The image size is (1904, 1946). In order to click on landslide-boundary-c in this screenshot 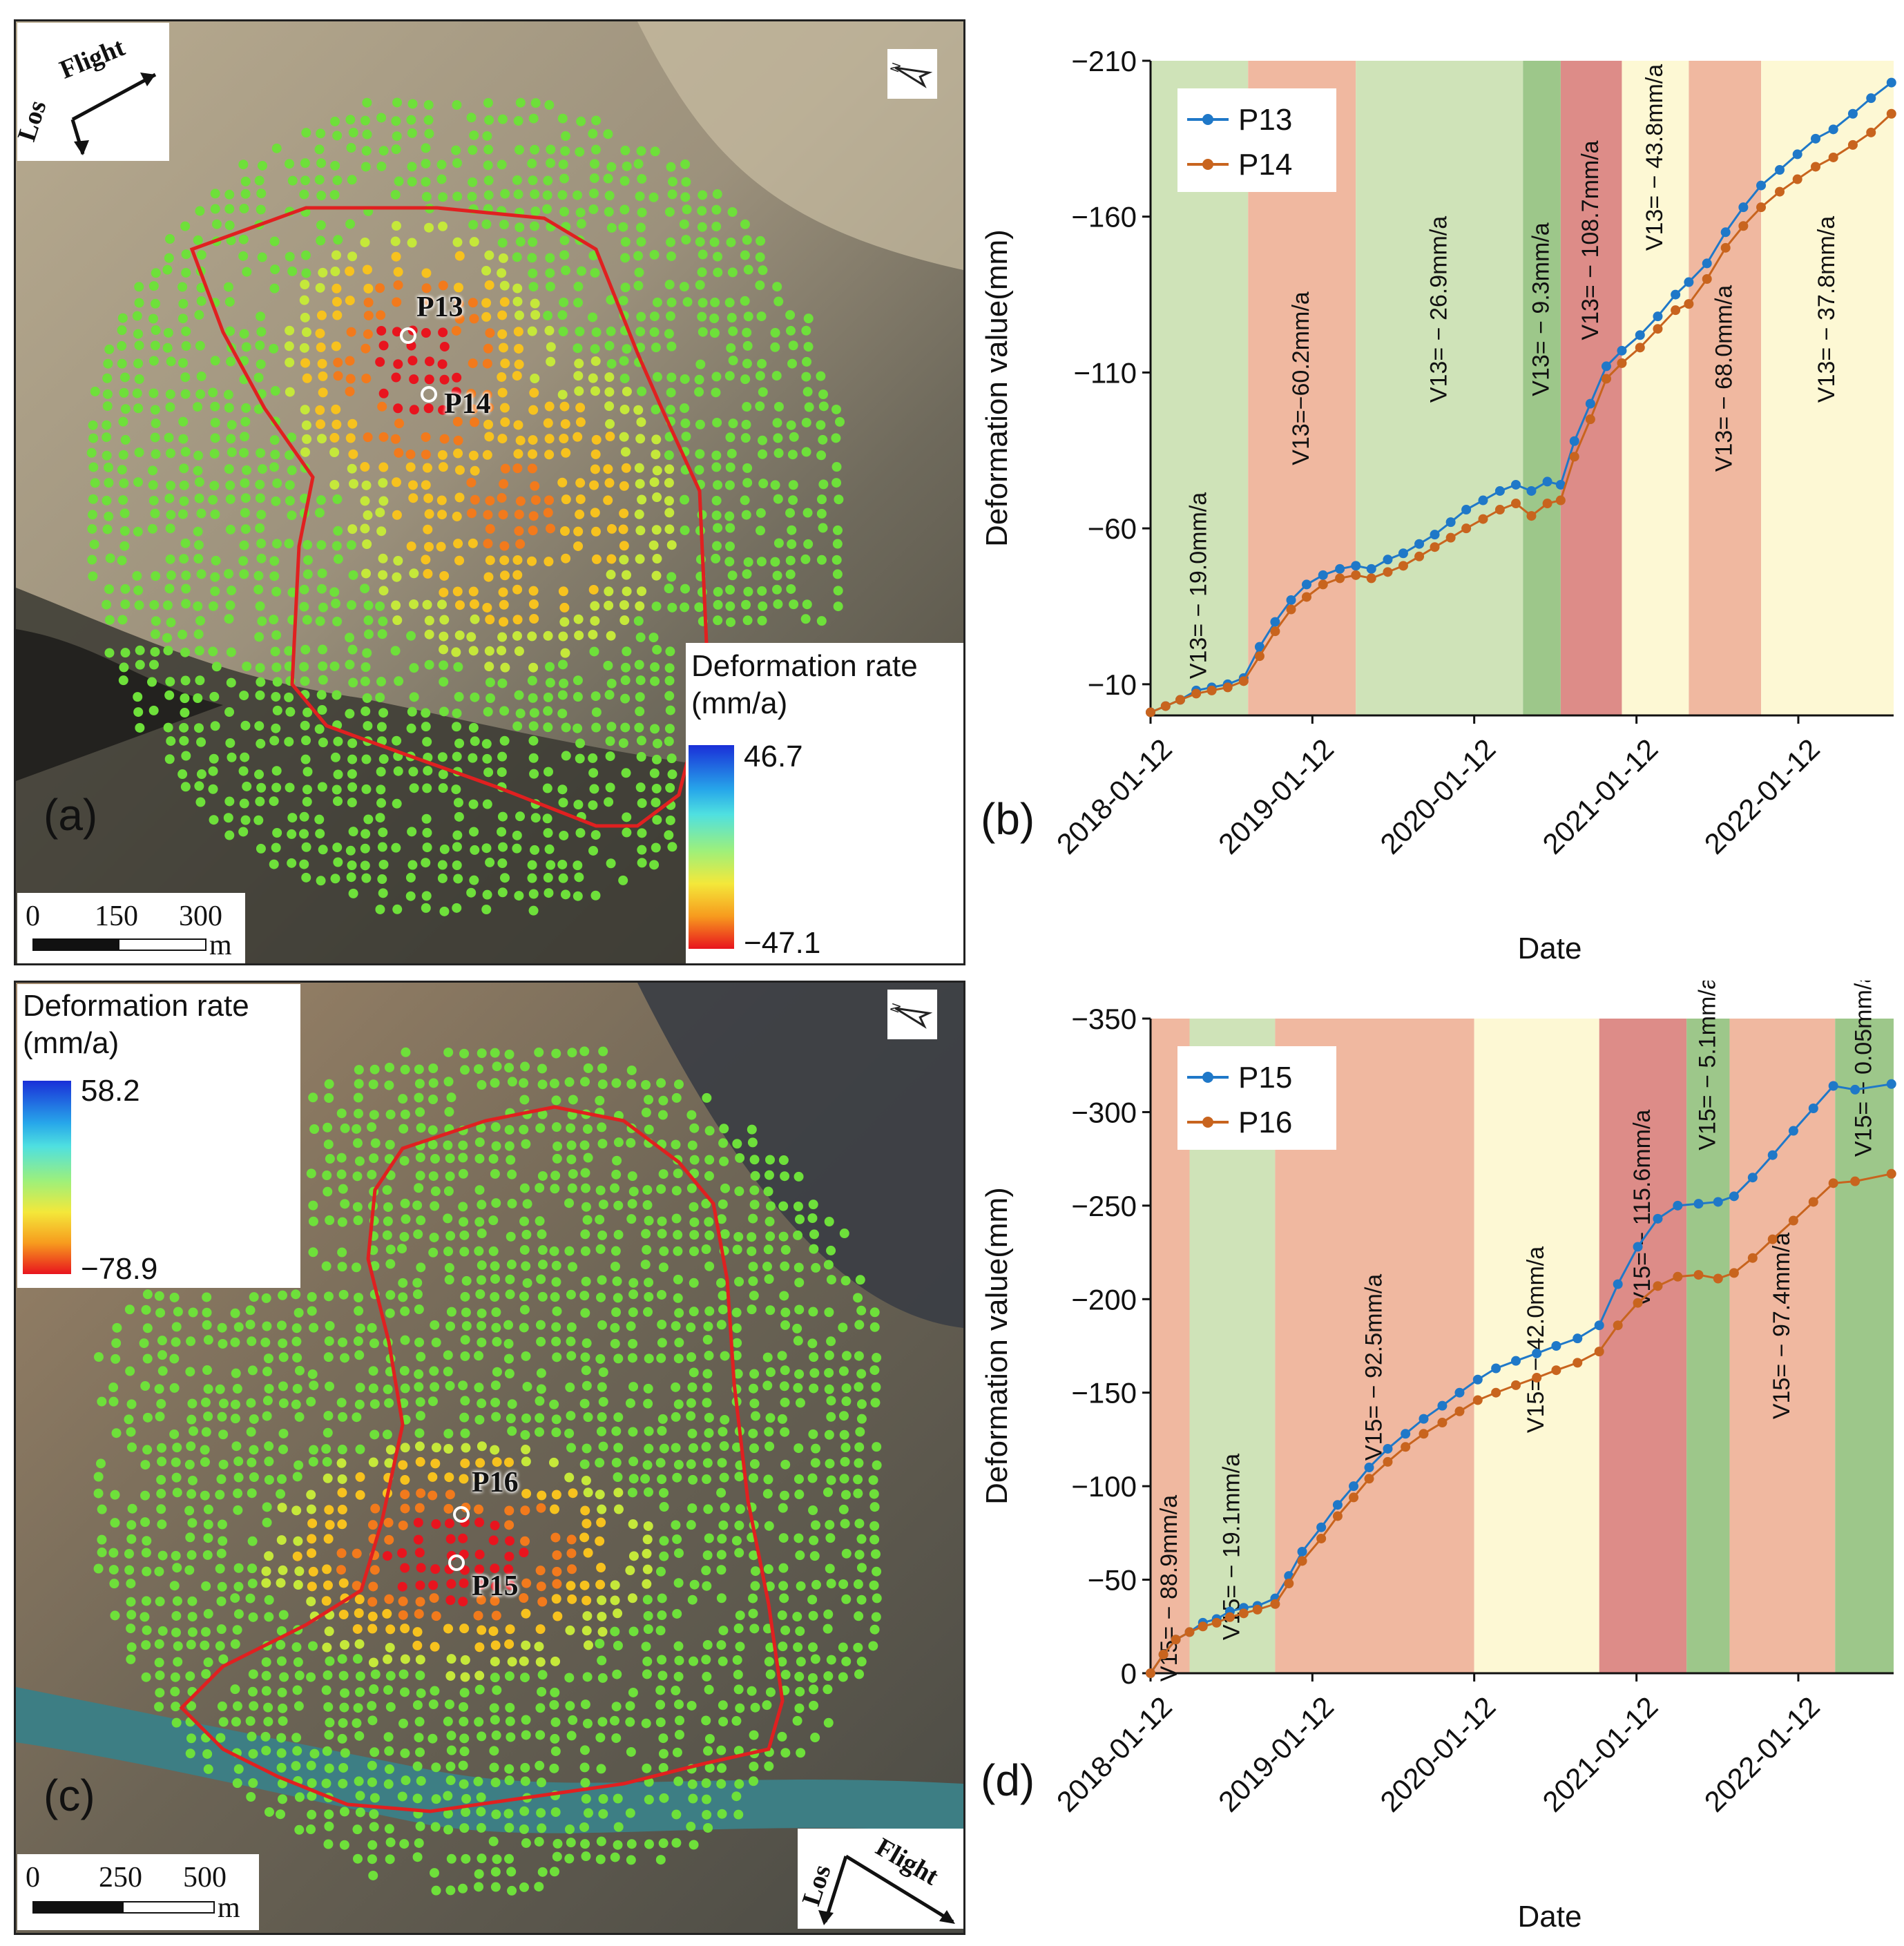, I will do `click(482, 1459)`.